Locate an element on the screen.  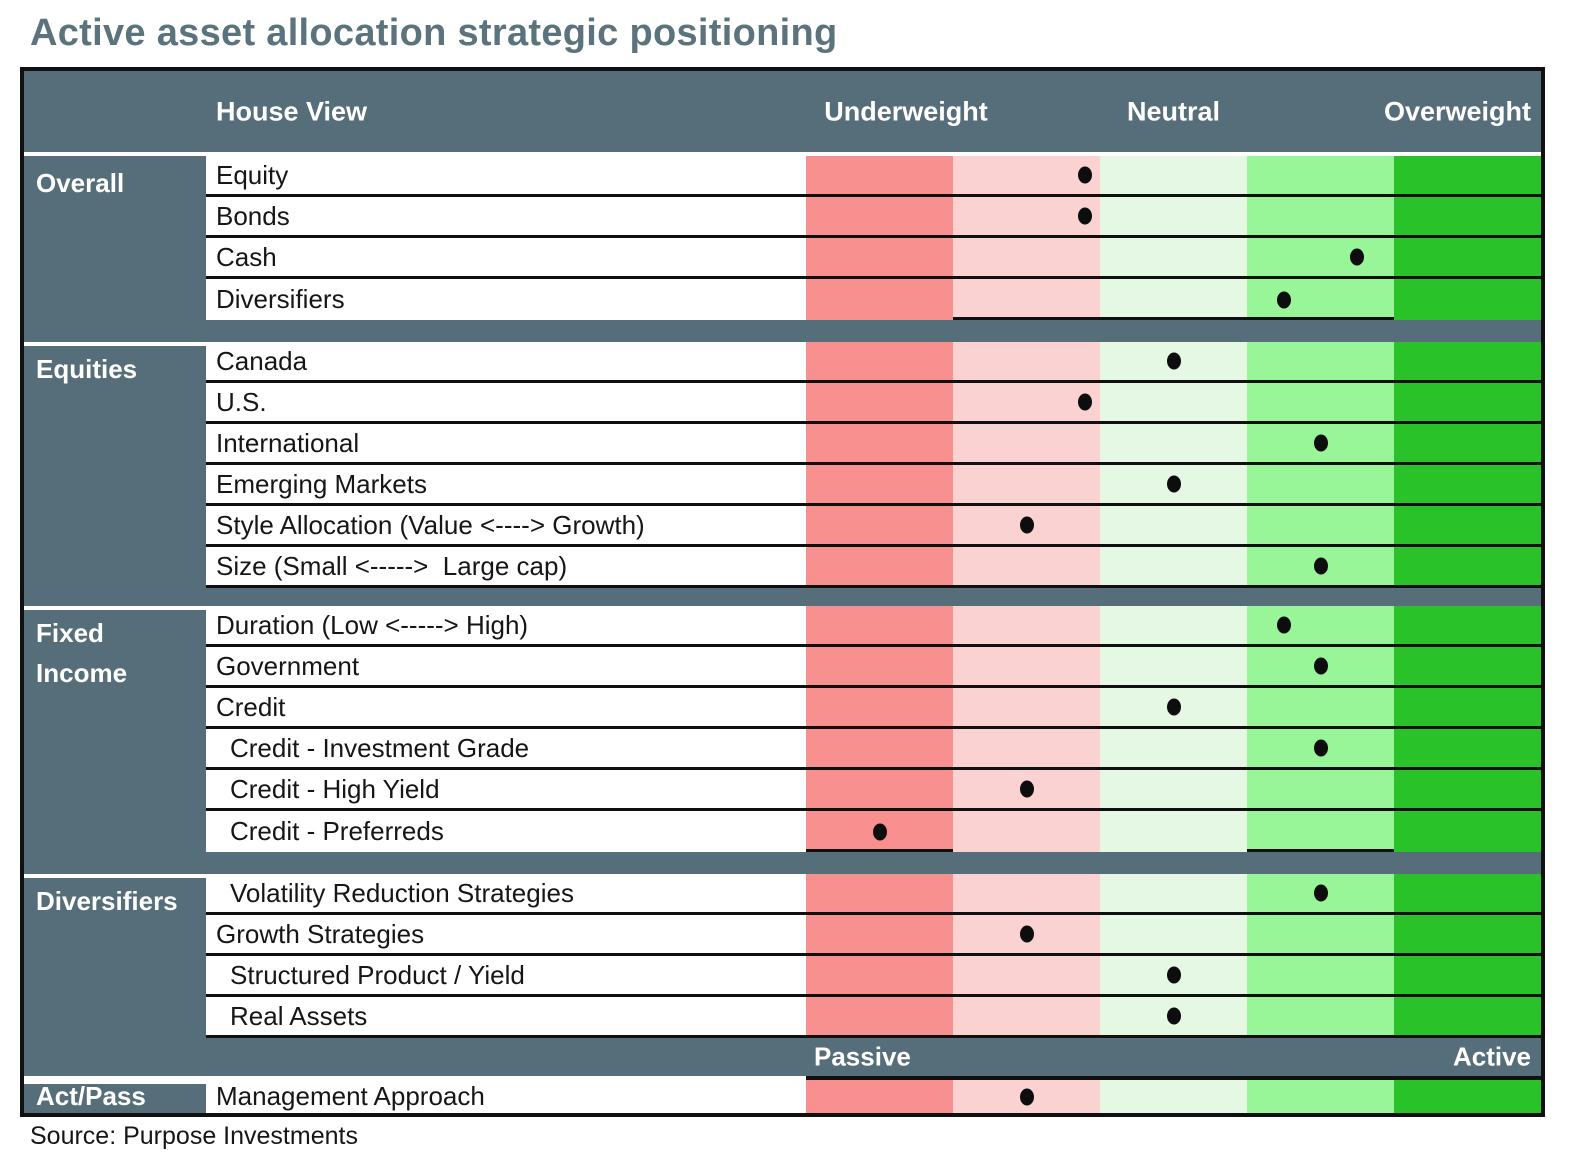
asset-row: Volatility Reduction Strategies is located at coordinates (873, 894).